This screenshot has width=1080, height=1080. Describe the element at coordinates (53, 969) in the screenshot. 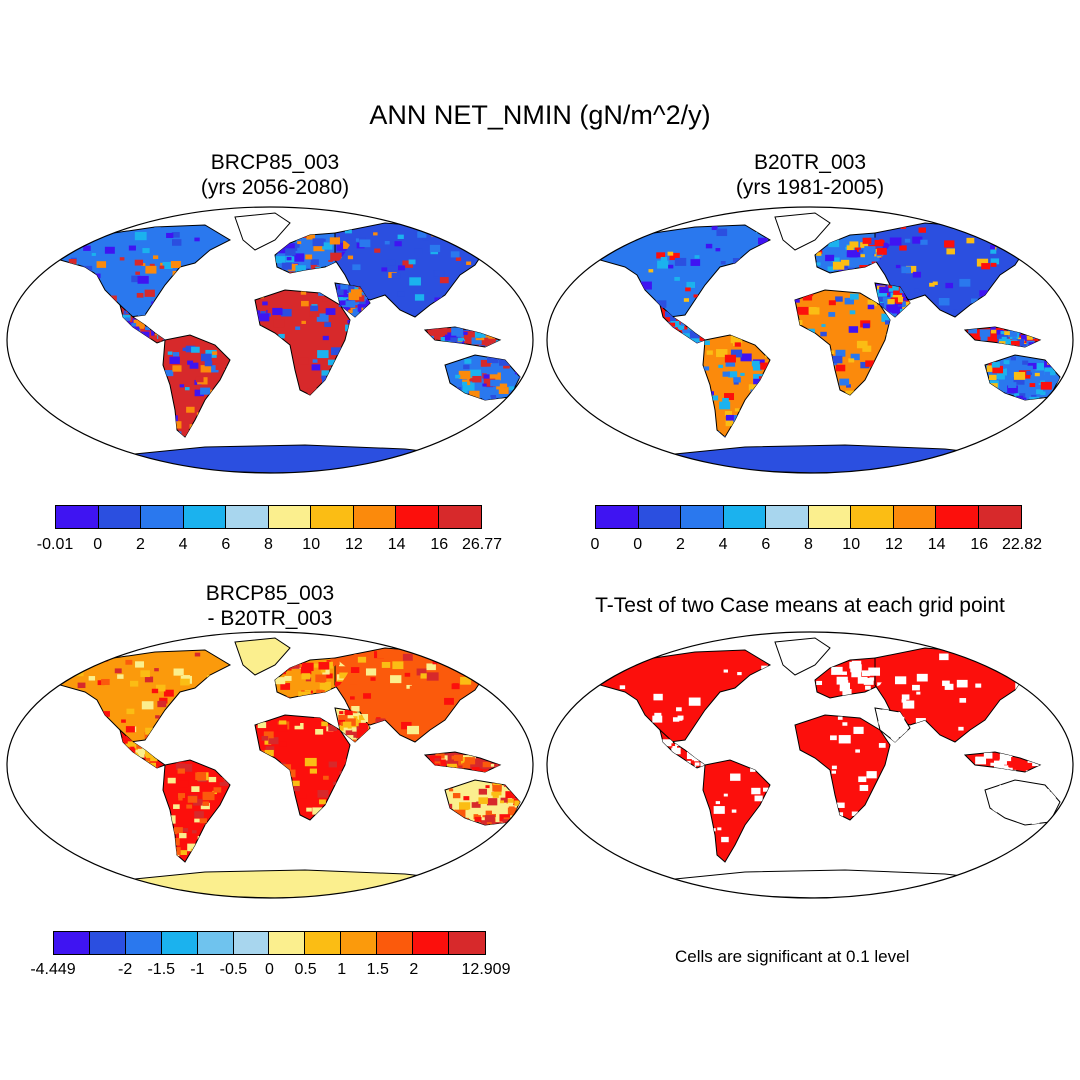

I see `colorbar-tick-label: -4.449` at that location.